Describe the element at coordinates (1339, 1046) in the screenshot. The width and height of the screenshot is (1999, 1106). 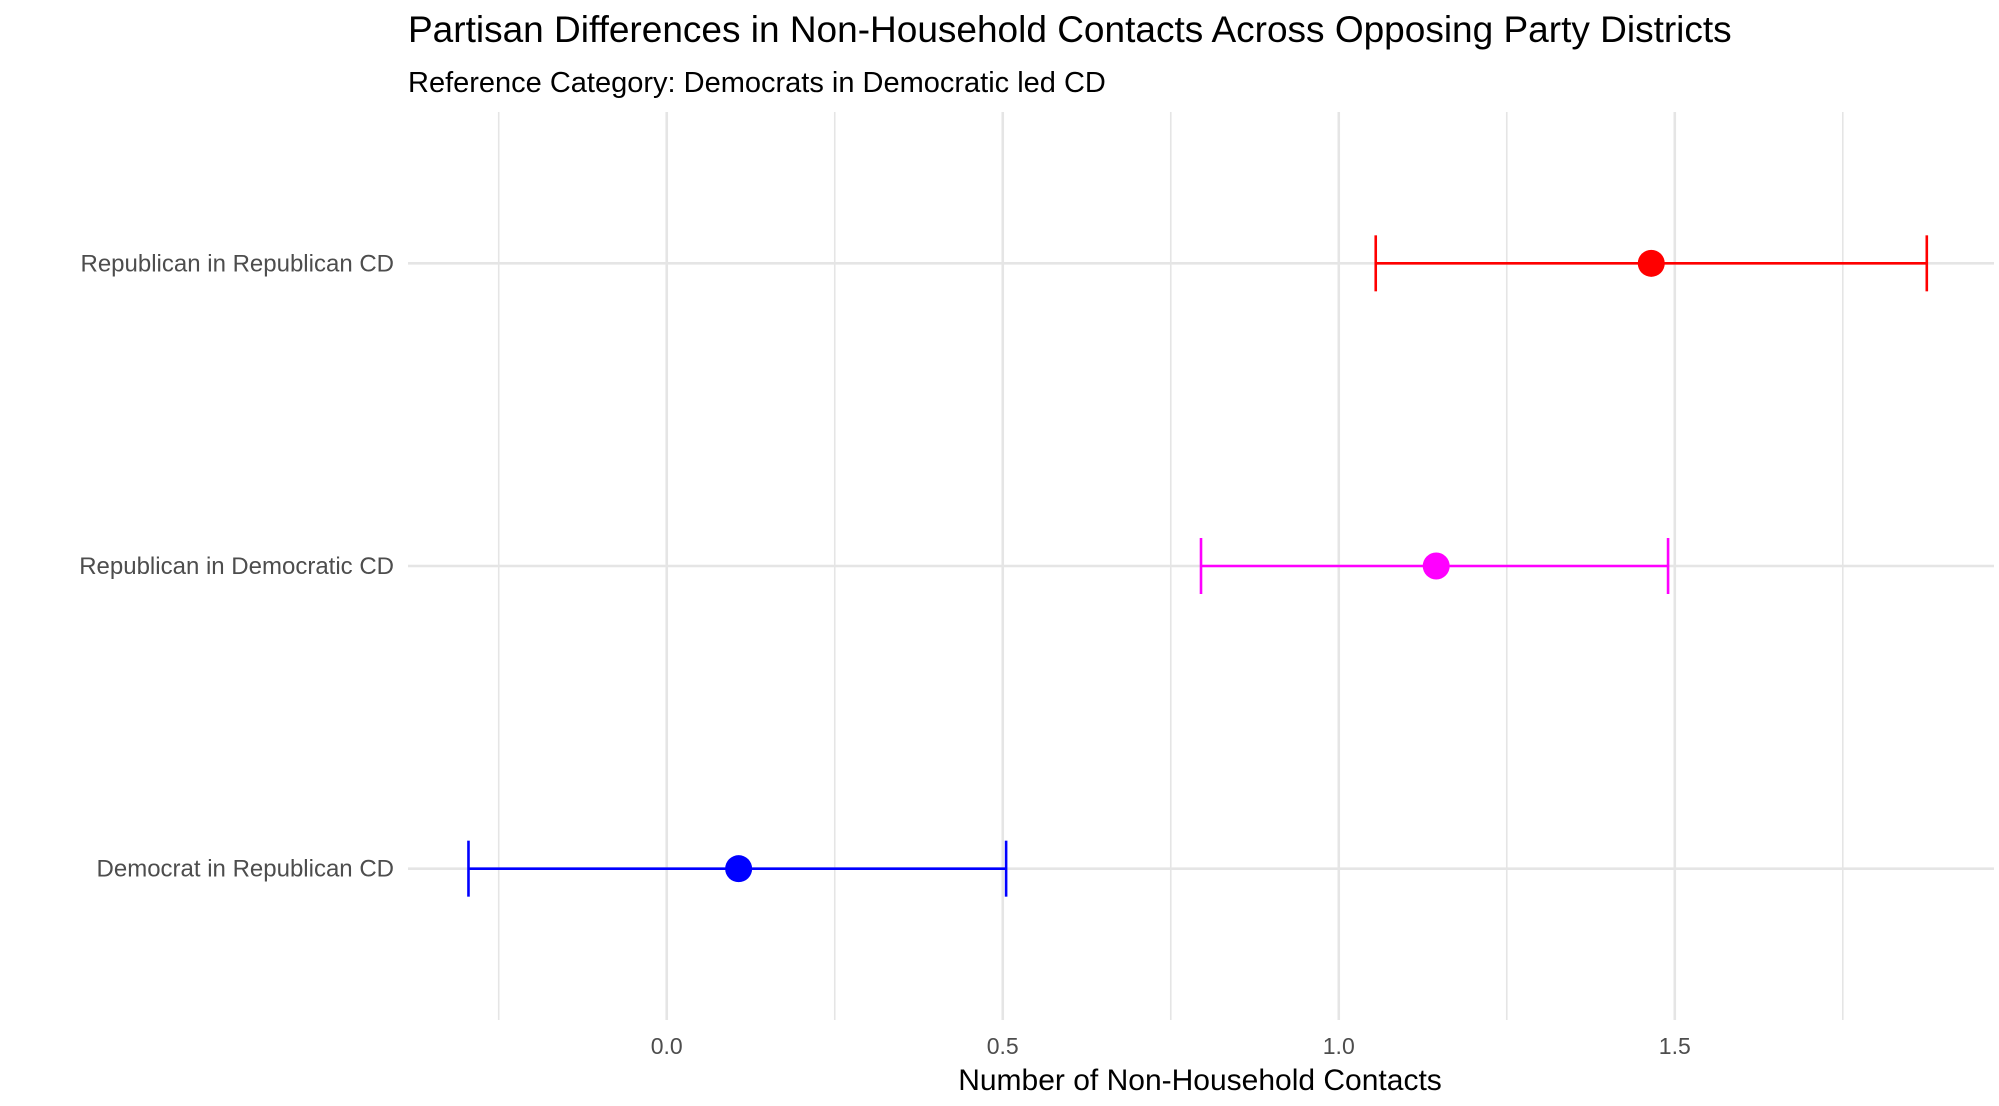
I see `x-tick-label: 1.0` at that location.